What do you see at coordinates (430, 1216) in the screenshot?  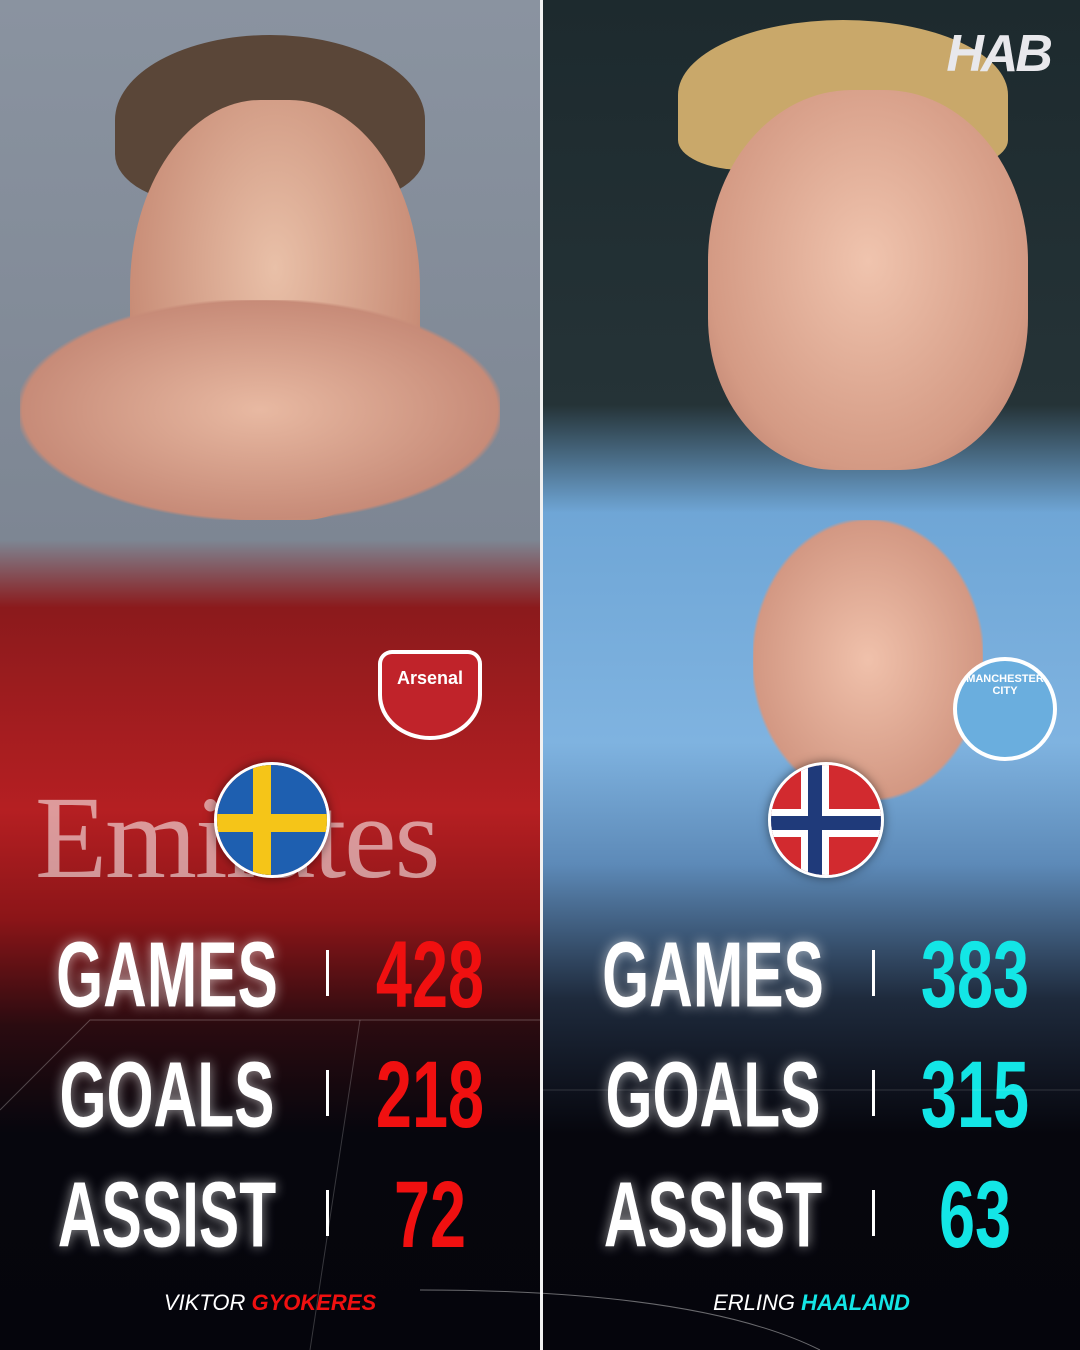 I see `stat-value: 72` at bounding box center [430, 1216].